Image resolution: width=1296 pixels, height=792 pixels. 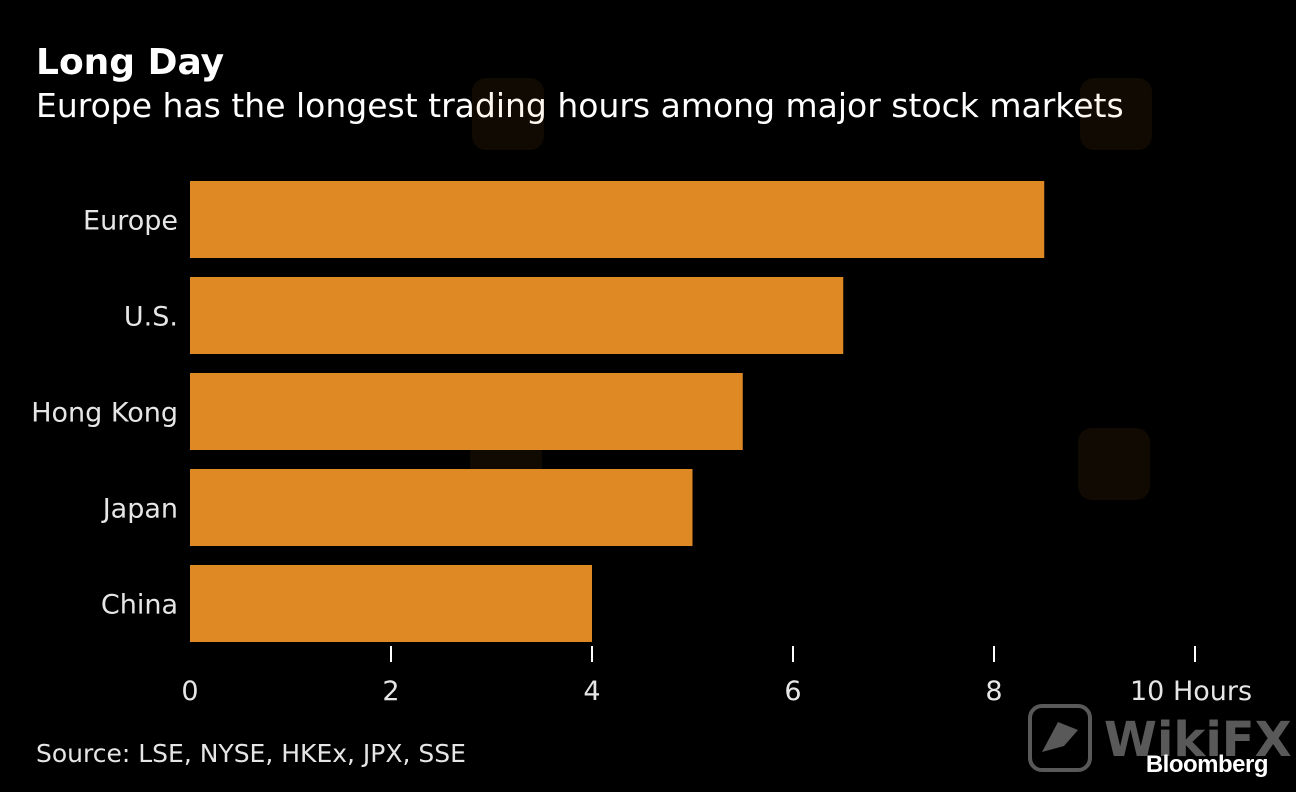 What do you see at coordinates (792, 691) in the screenshot?
I see `x-tick-label: 6` at bounding box center [792, 691].